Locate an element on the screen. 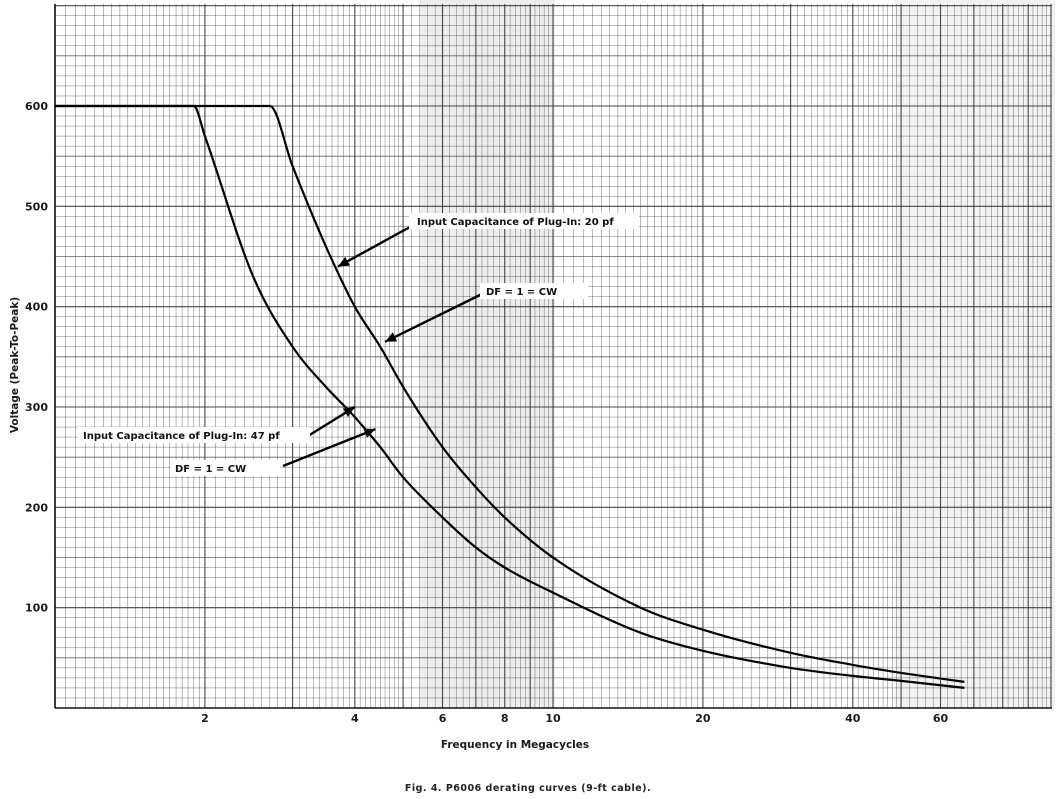 The height and width of the screenshot is (799, 1057). arrow-df-lower is located at coordinates (329, 447).